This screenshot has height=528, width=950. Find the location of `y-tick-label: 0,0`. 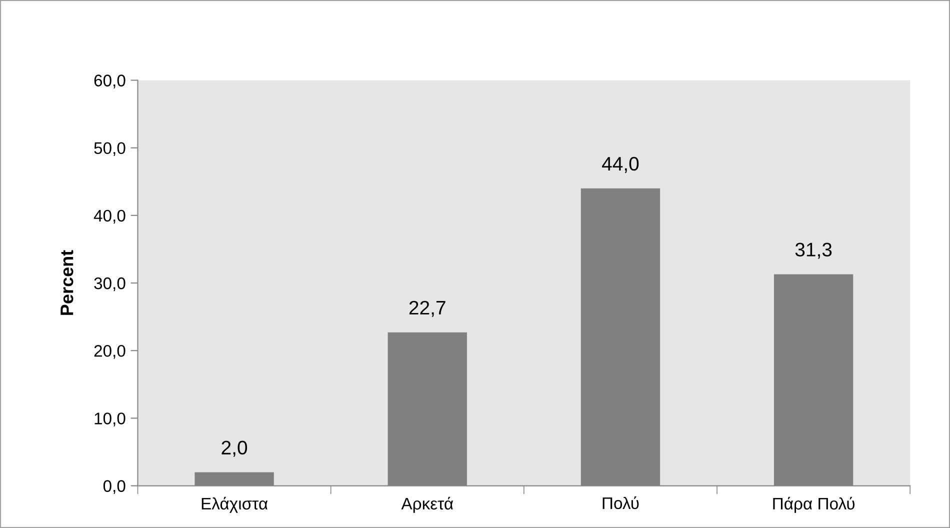

y-tick-label: 0,0 is located at coordinates (114, 487).